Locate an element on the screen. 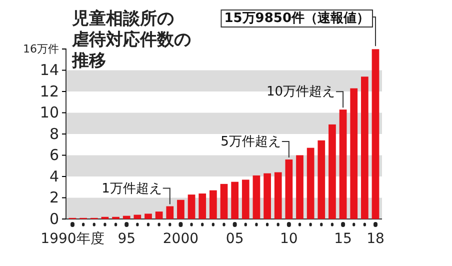 This screenshot has height=266, width=452. annotation: 1万件超え is located at coordinates (132, 188).